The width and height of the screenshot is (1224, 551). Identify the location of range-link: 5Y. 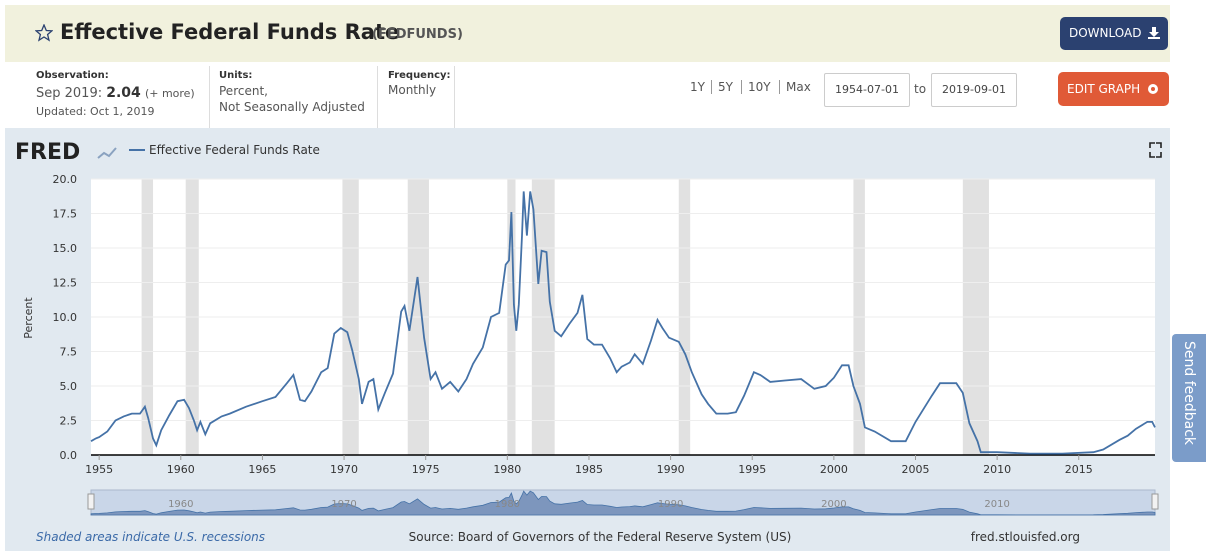
(725, 87).